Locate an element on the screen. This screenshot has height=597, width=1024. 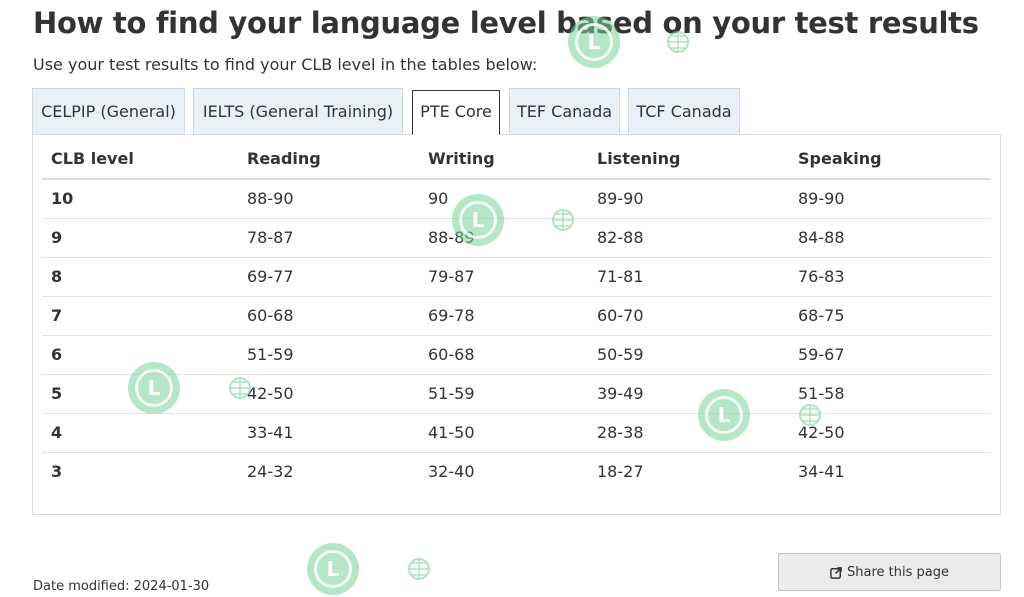
header-writing: Writing is located at coordinates (503, 159).